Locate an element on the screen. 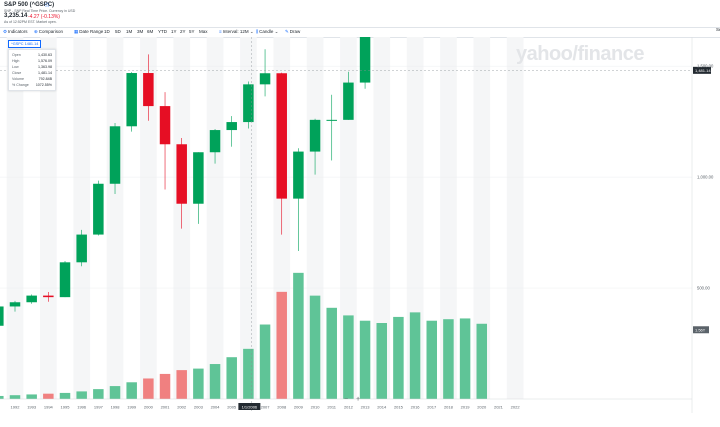 Image resolution: width=720 pixels, height=427 pixels. x-tick-label: 2020 is located at coordinates (482, 407).